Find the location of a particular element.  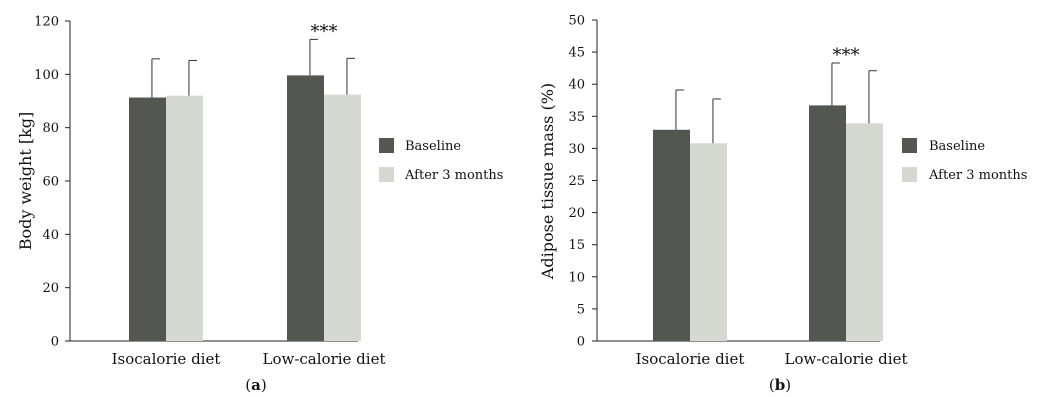

y-tick-label: 15 is located at coordinates (576, 245).